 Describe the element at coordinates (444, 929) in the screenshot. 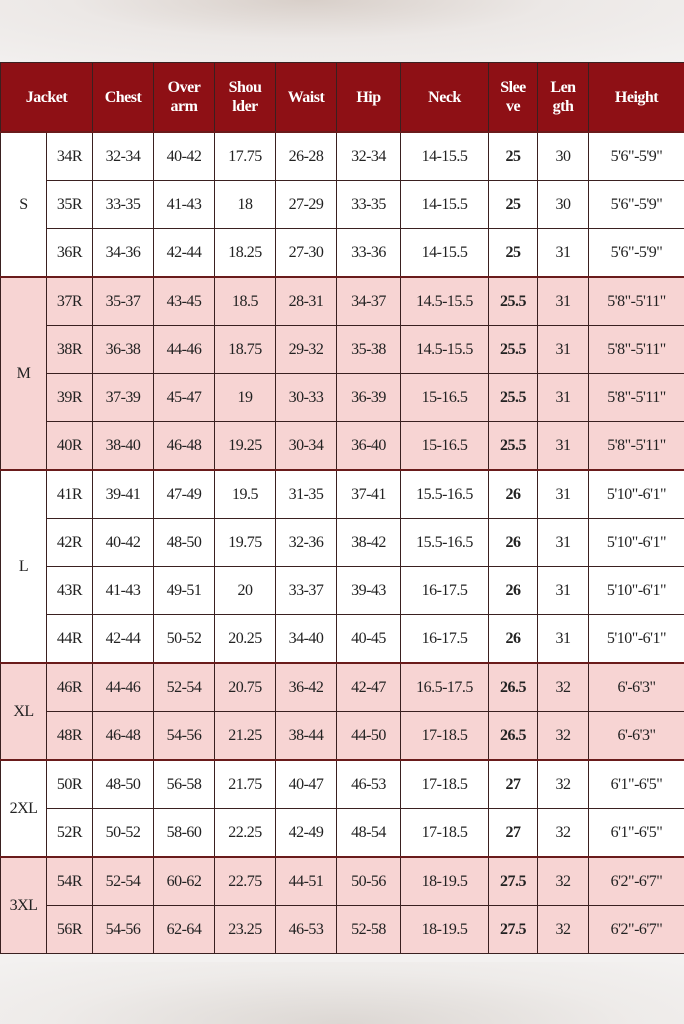

I see `cell-neck: 18-19.5` at that location.